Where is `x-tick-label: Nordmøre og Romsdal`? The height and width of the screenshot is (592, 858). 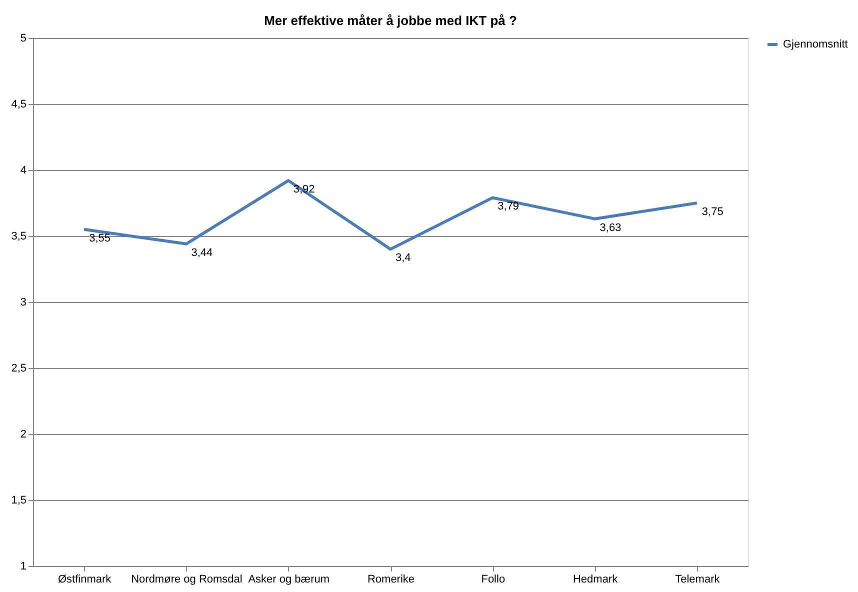 x-tick-label: Nordmøre og Romsdal is located at coordinates (186, 580).